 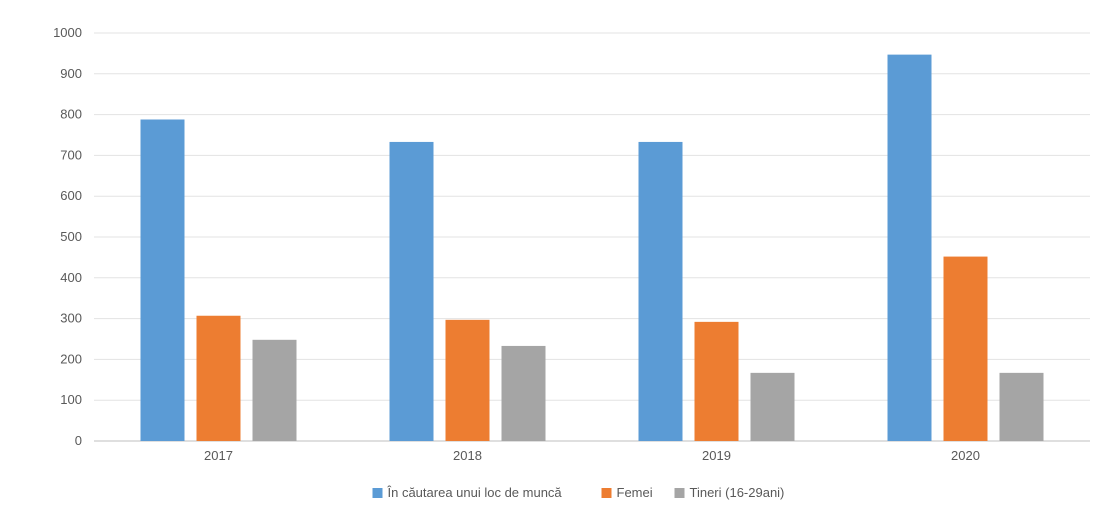 I want to click on y-axis-tick-labels: 0 100 200 300 400 500 600 700 800 900 1000, so click(x=67, y=236).